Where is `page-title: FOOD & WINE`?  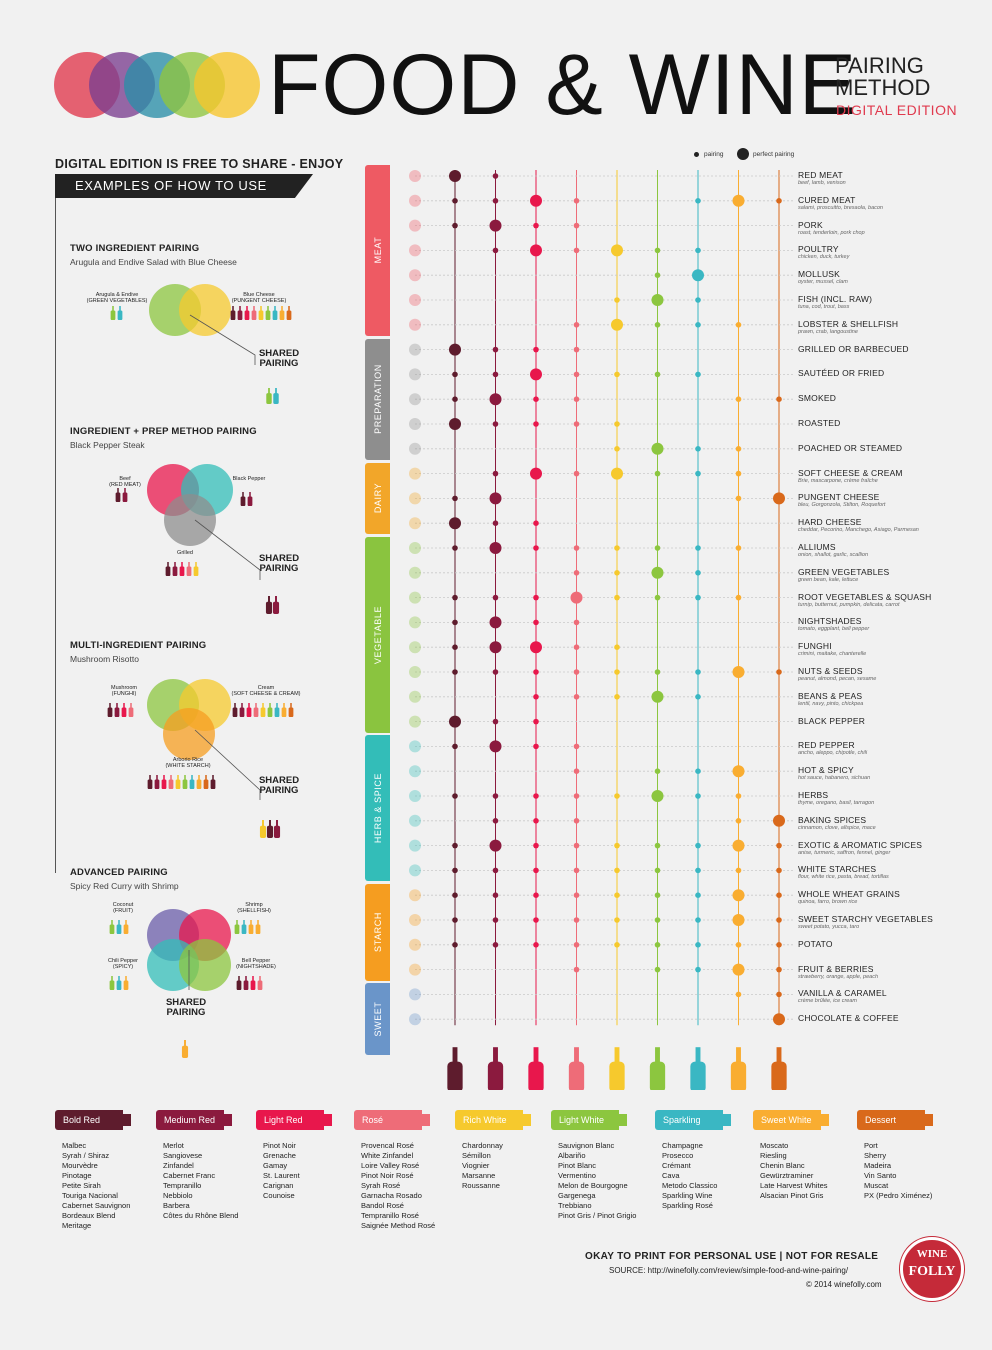 page-title: FOOD & WINE is located at coordinates (563, 85).